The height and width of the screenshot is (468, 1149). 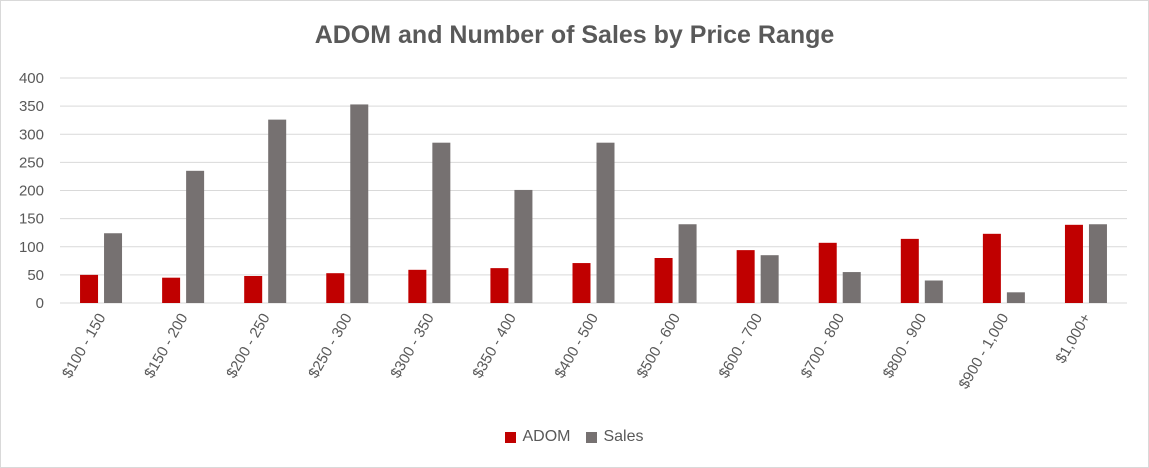 I want to click on y-tick-label: 250, so click(x=31, y=162).